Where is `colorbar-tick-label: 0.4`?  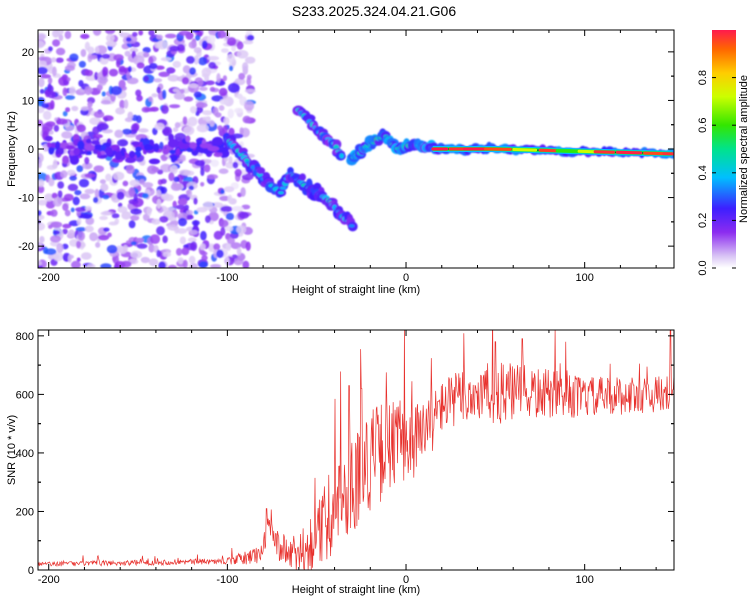 colorbar-tick-label: 0.4 is located at coordinates (703, 172).